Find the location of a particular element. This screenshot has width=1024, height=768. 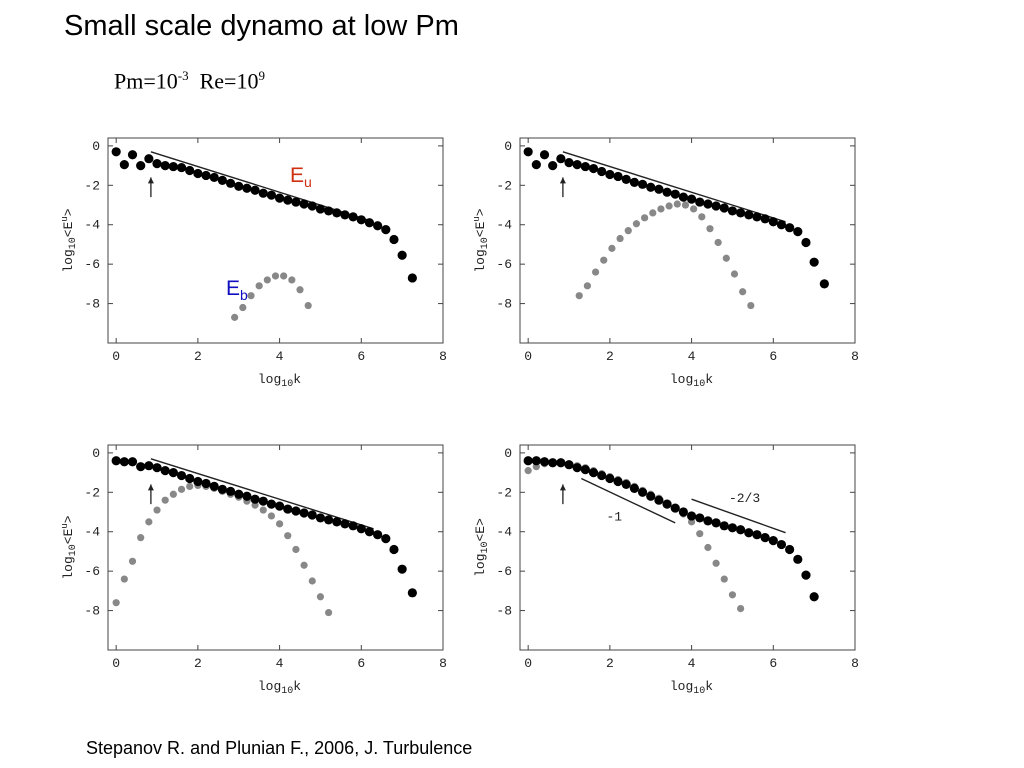

eb-label: Eb is located at coordinates (237, 290).